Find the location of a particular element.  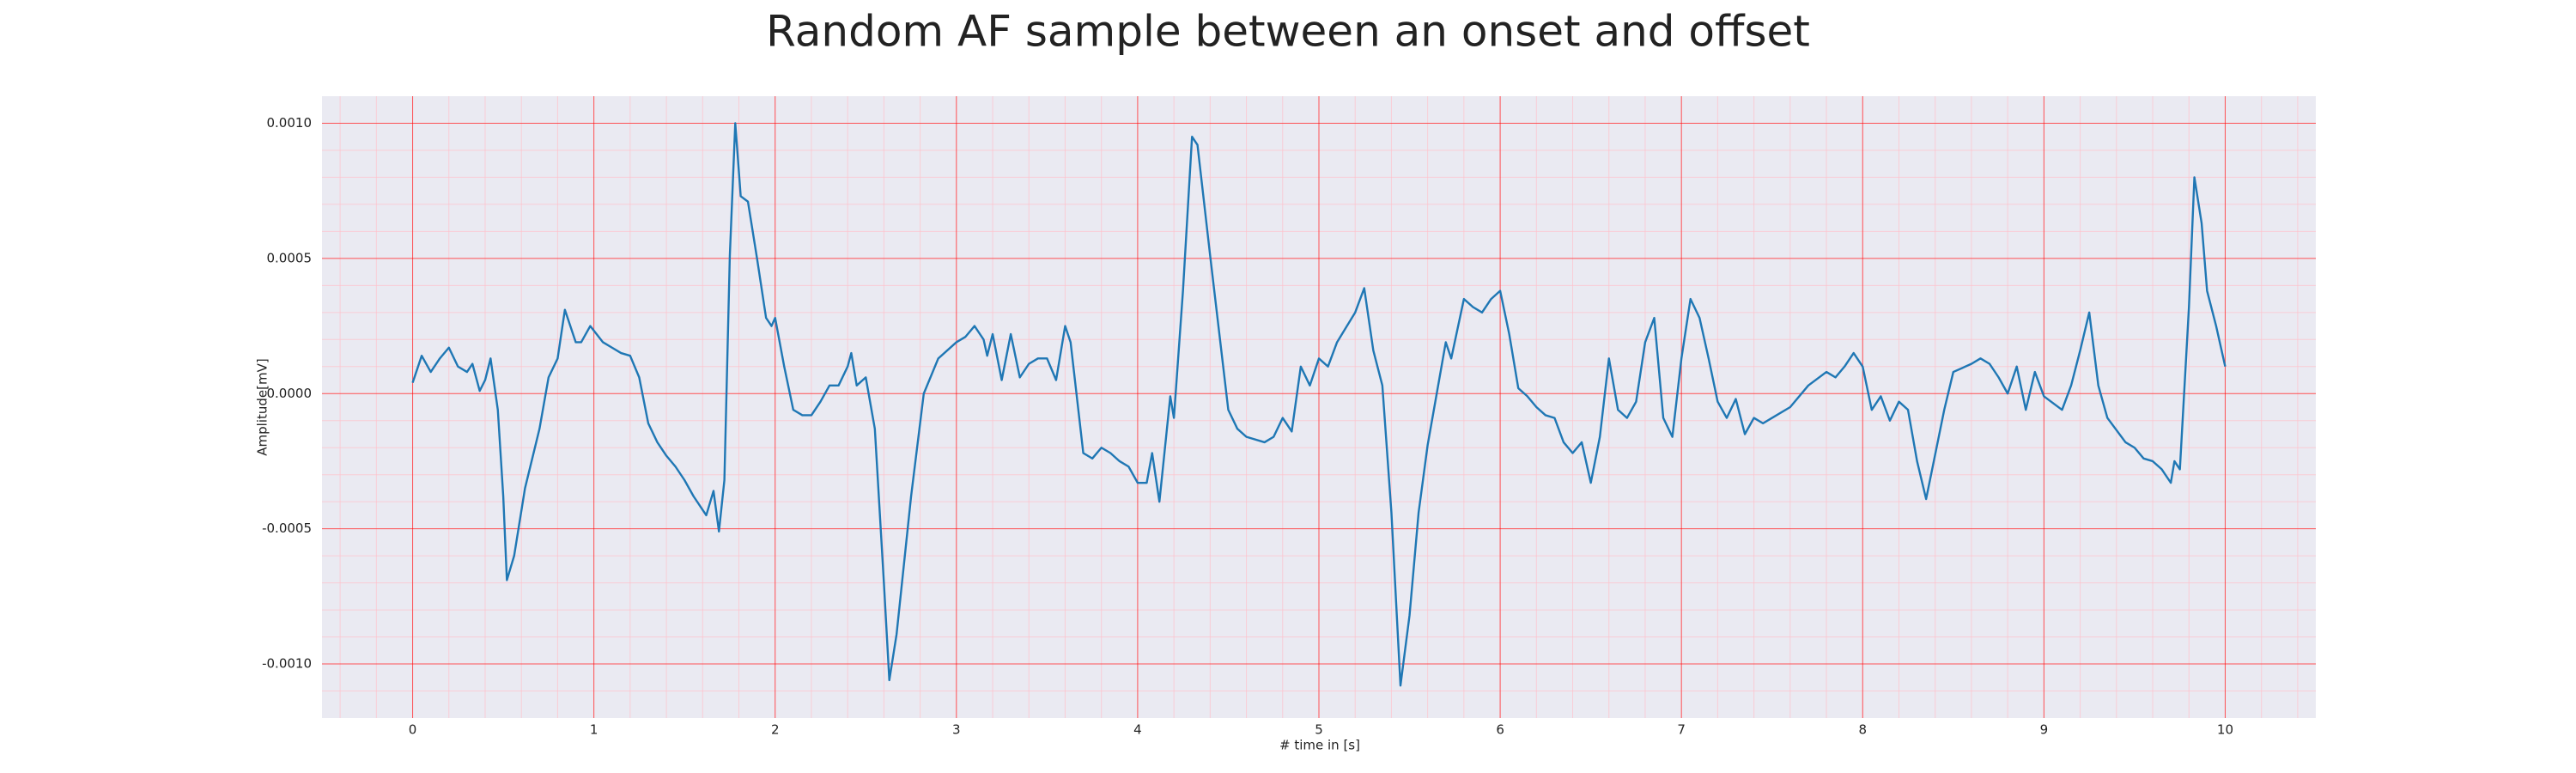

x-tick-label: 10 is located at coordinates (2225, 730).